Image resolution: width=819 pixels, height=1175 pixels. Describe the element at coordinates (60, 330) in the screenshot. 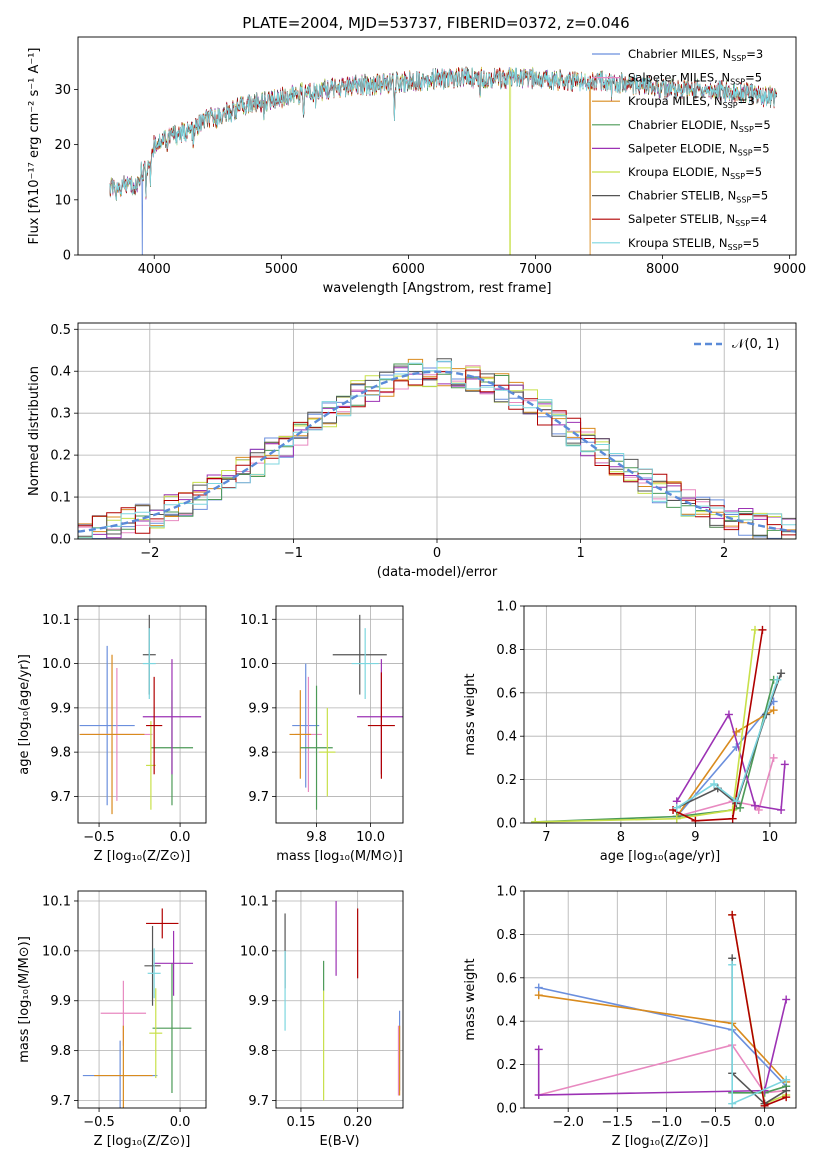

I see `y-tick-label: 0.5` at that location.